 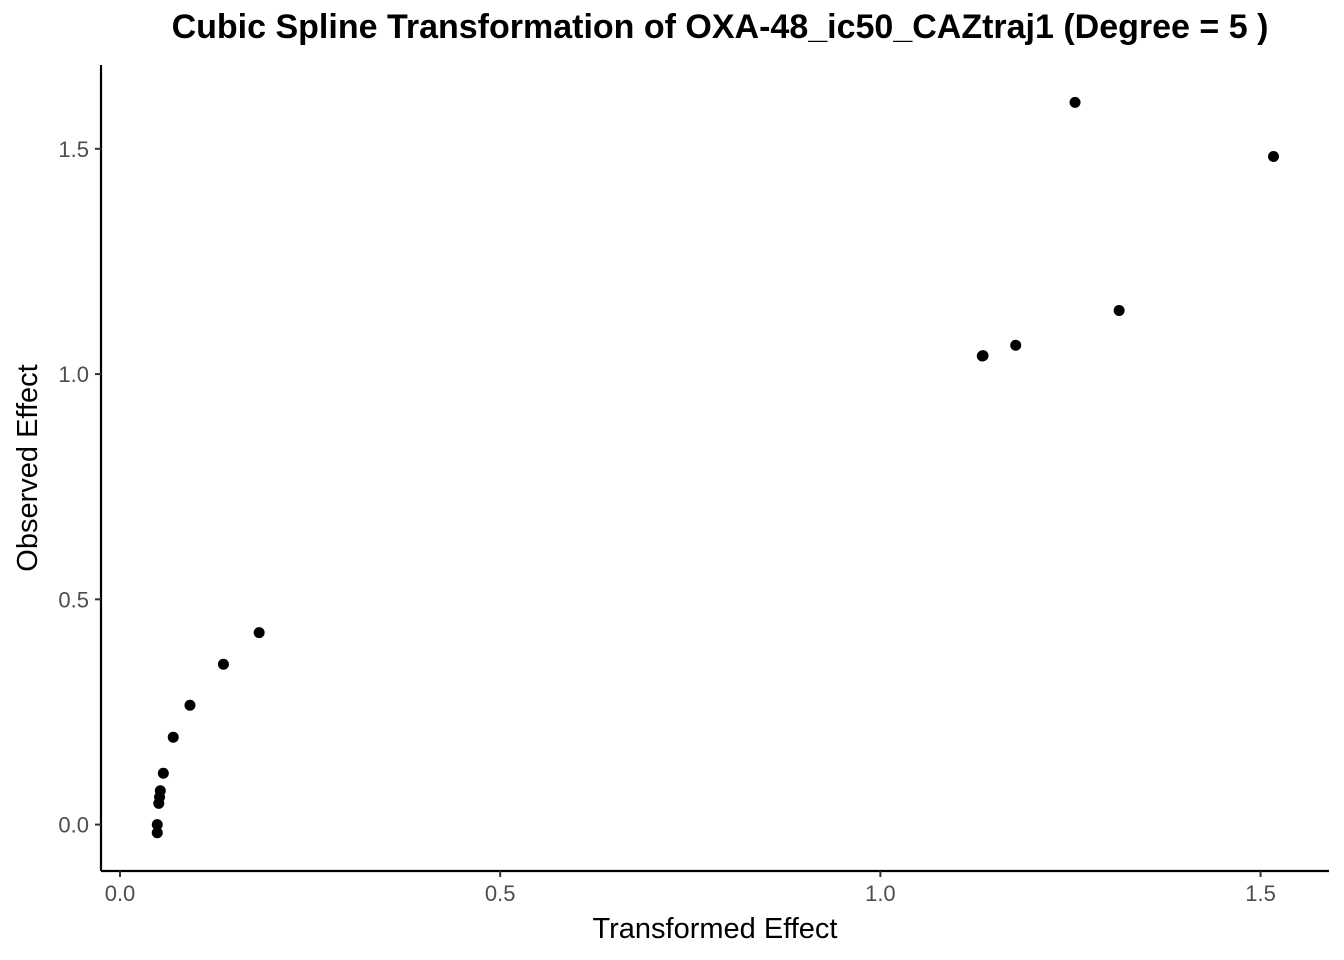 What do you see at coordinates (1260, 893) in the screenshot?
I see `x-tick-label: 1.5` at bounding box center [1260, 893].